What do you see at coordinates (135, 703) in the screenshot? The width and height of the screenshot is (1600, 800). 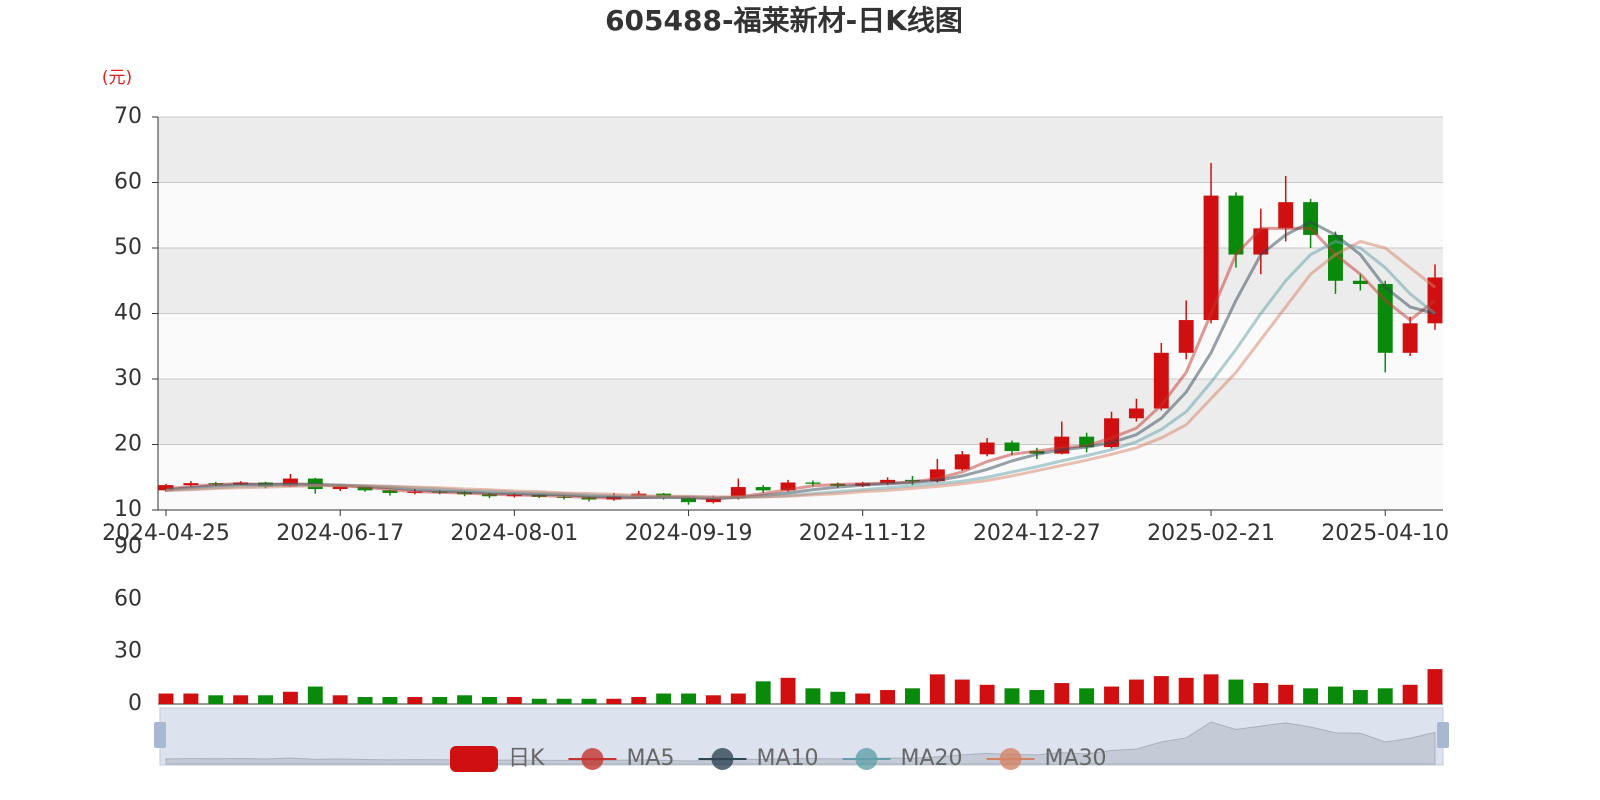 I see `volume-tick-label: 0` at bounding box center [135, 703].